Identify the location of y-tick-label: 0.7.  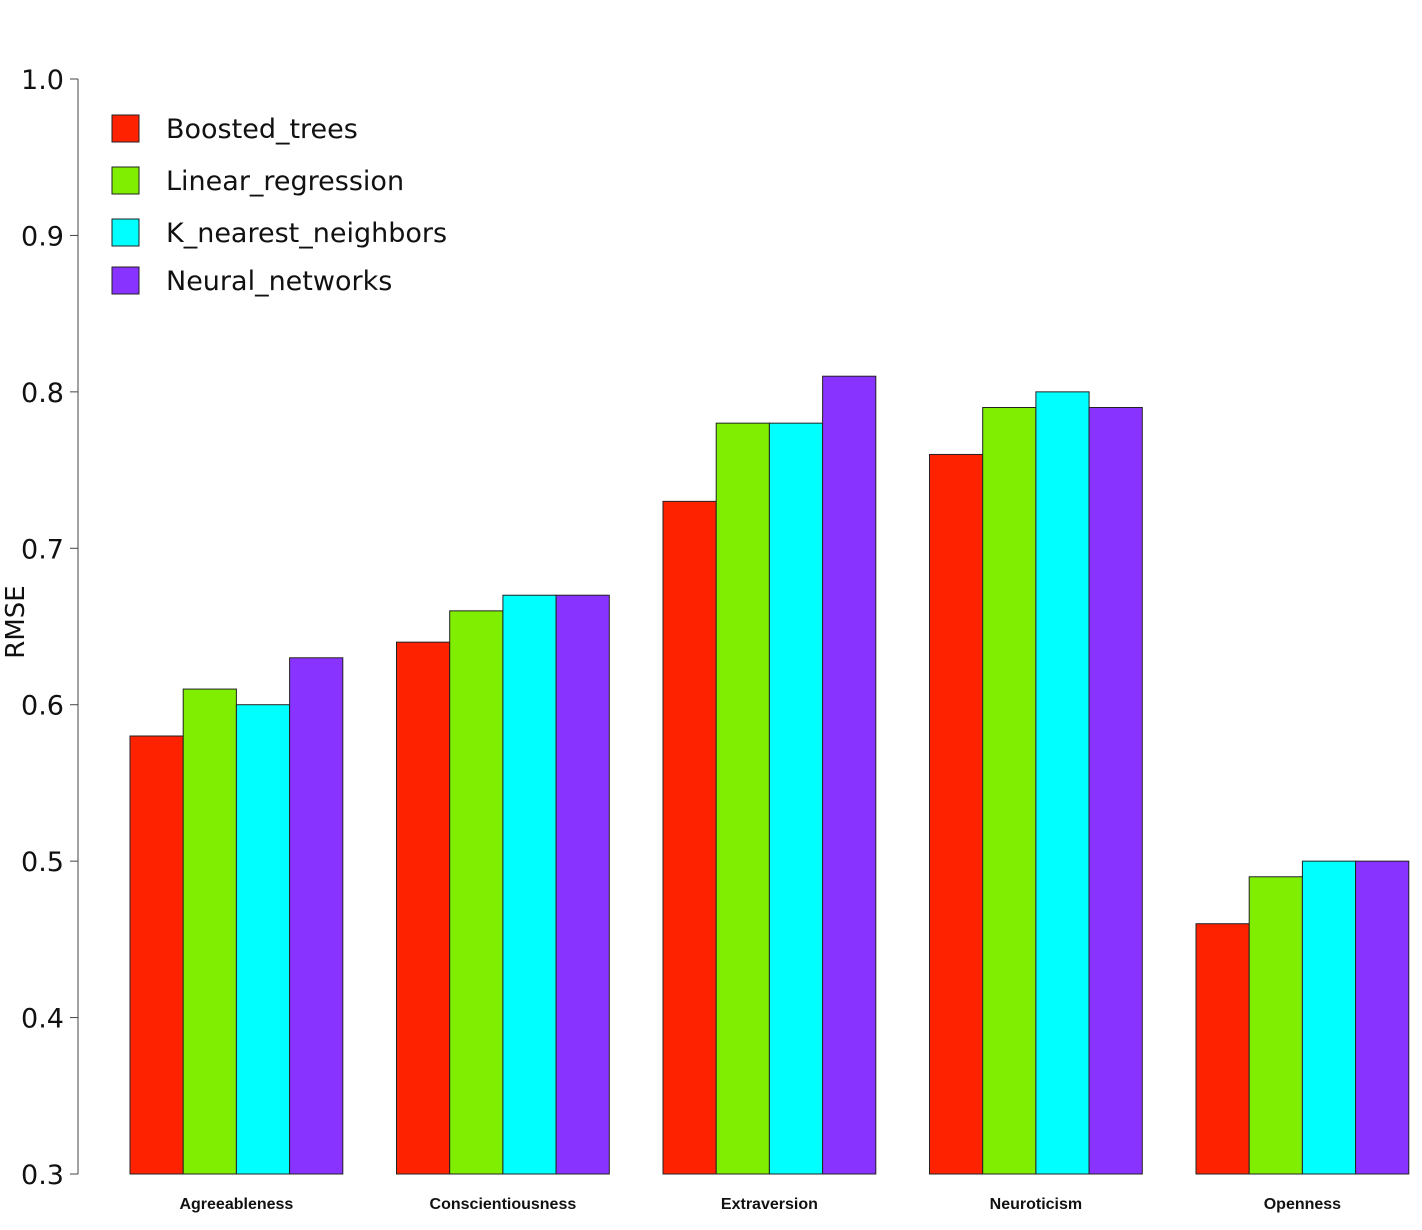
(42, 549).